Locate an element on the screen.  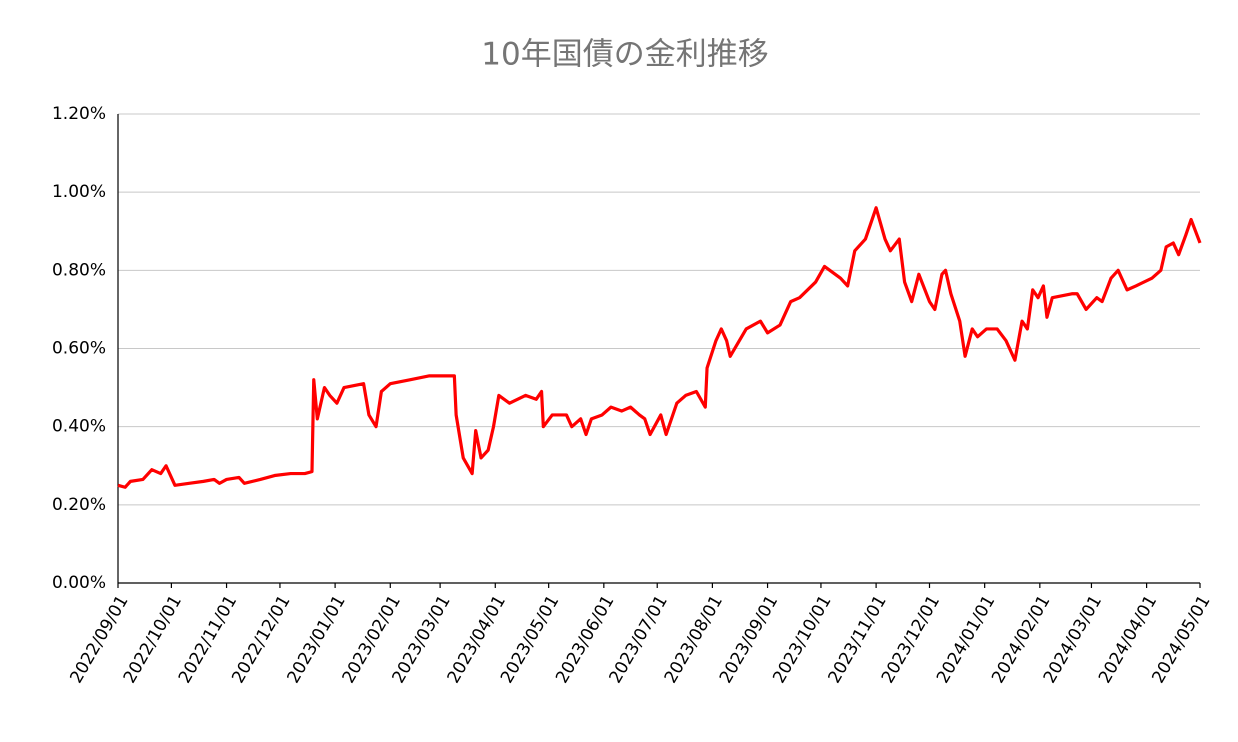
y-tick-label: 0.40% is located at coordinates (79, 427).